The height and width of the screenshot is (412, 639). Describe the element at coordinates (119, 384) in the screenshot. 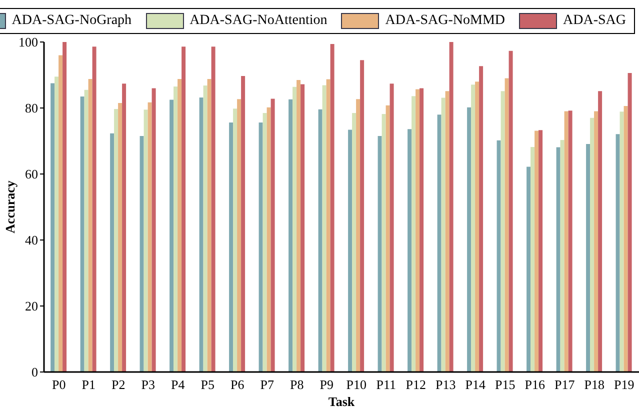

I see `x-tick-label: P2` at that location.